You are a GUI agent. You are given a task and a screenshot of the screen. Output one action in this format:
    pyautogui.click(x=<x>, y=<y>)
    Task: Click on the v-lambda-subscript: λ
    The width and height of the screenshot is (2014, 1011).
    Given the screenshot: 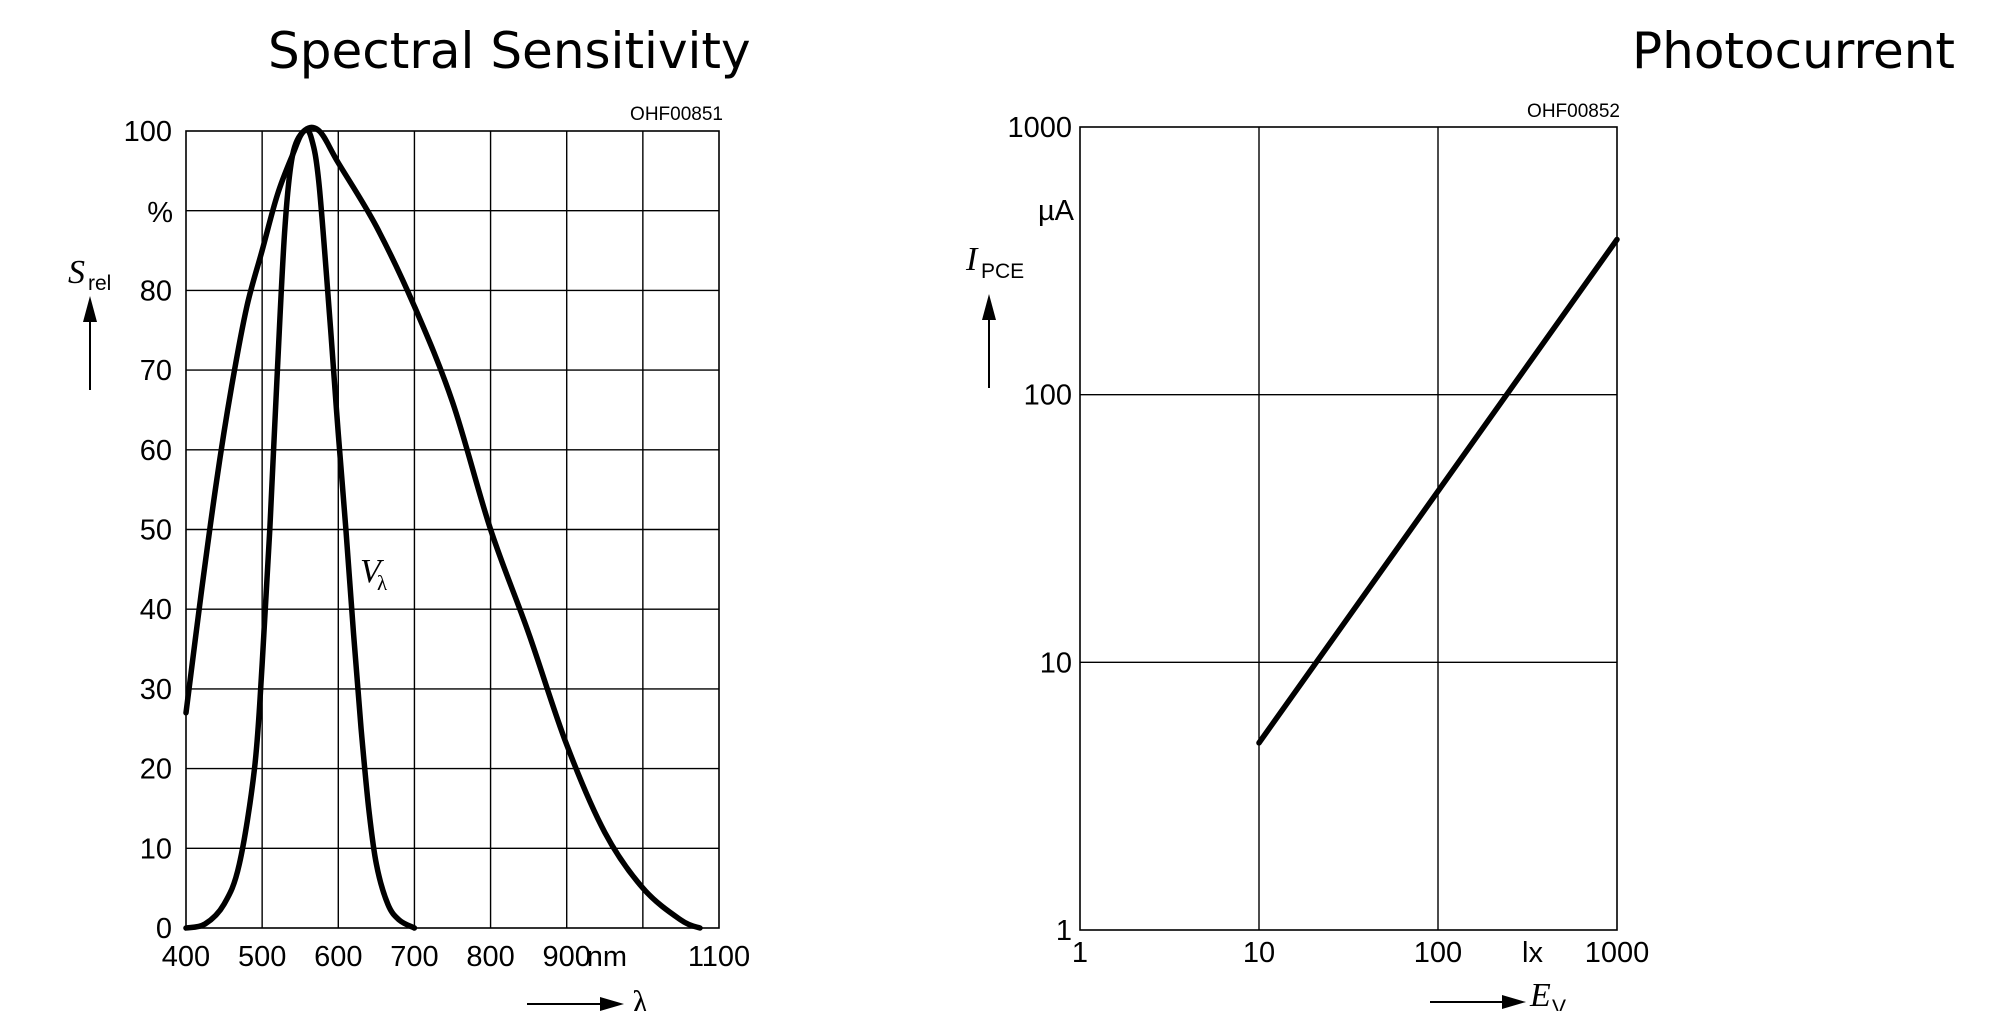 What is the action you would take?
    pyautogui.click(x=382, y=583)
    